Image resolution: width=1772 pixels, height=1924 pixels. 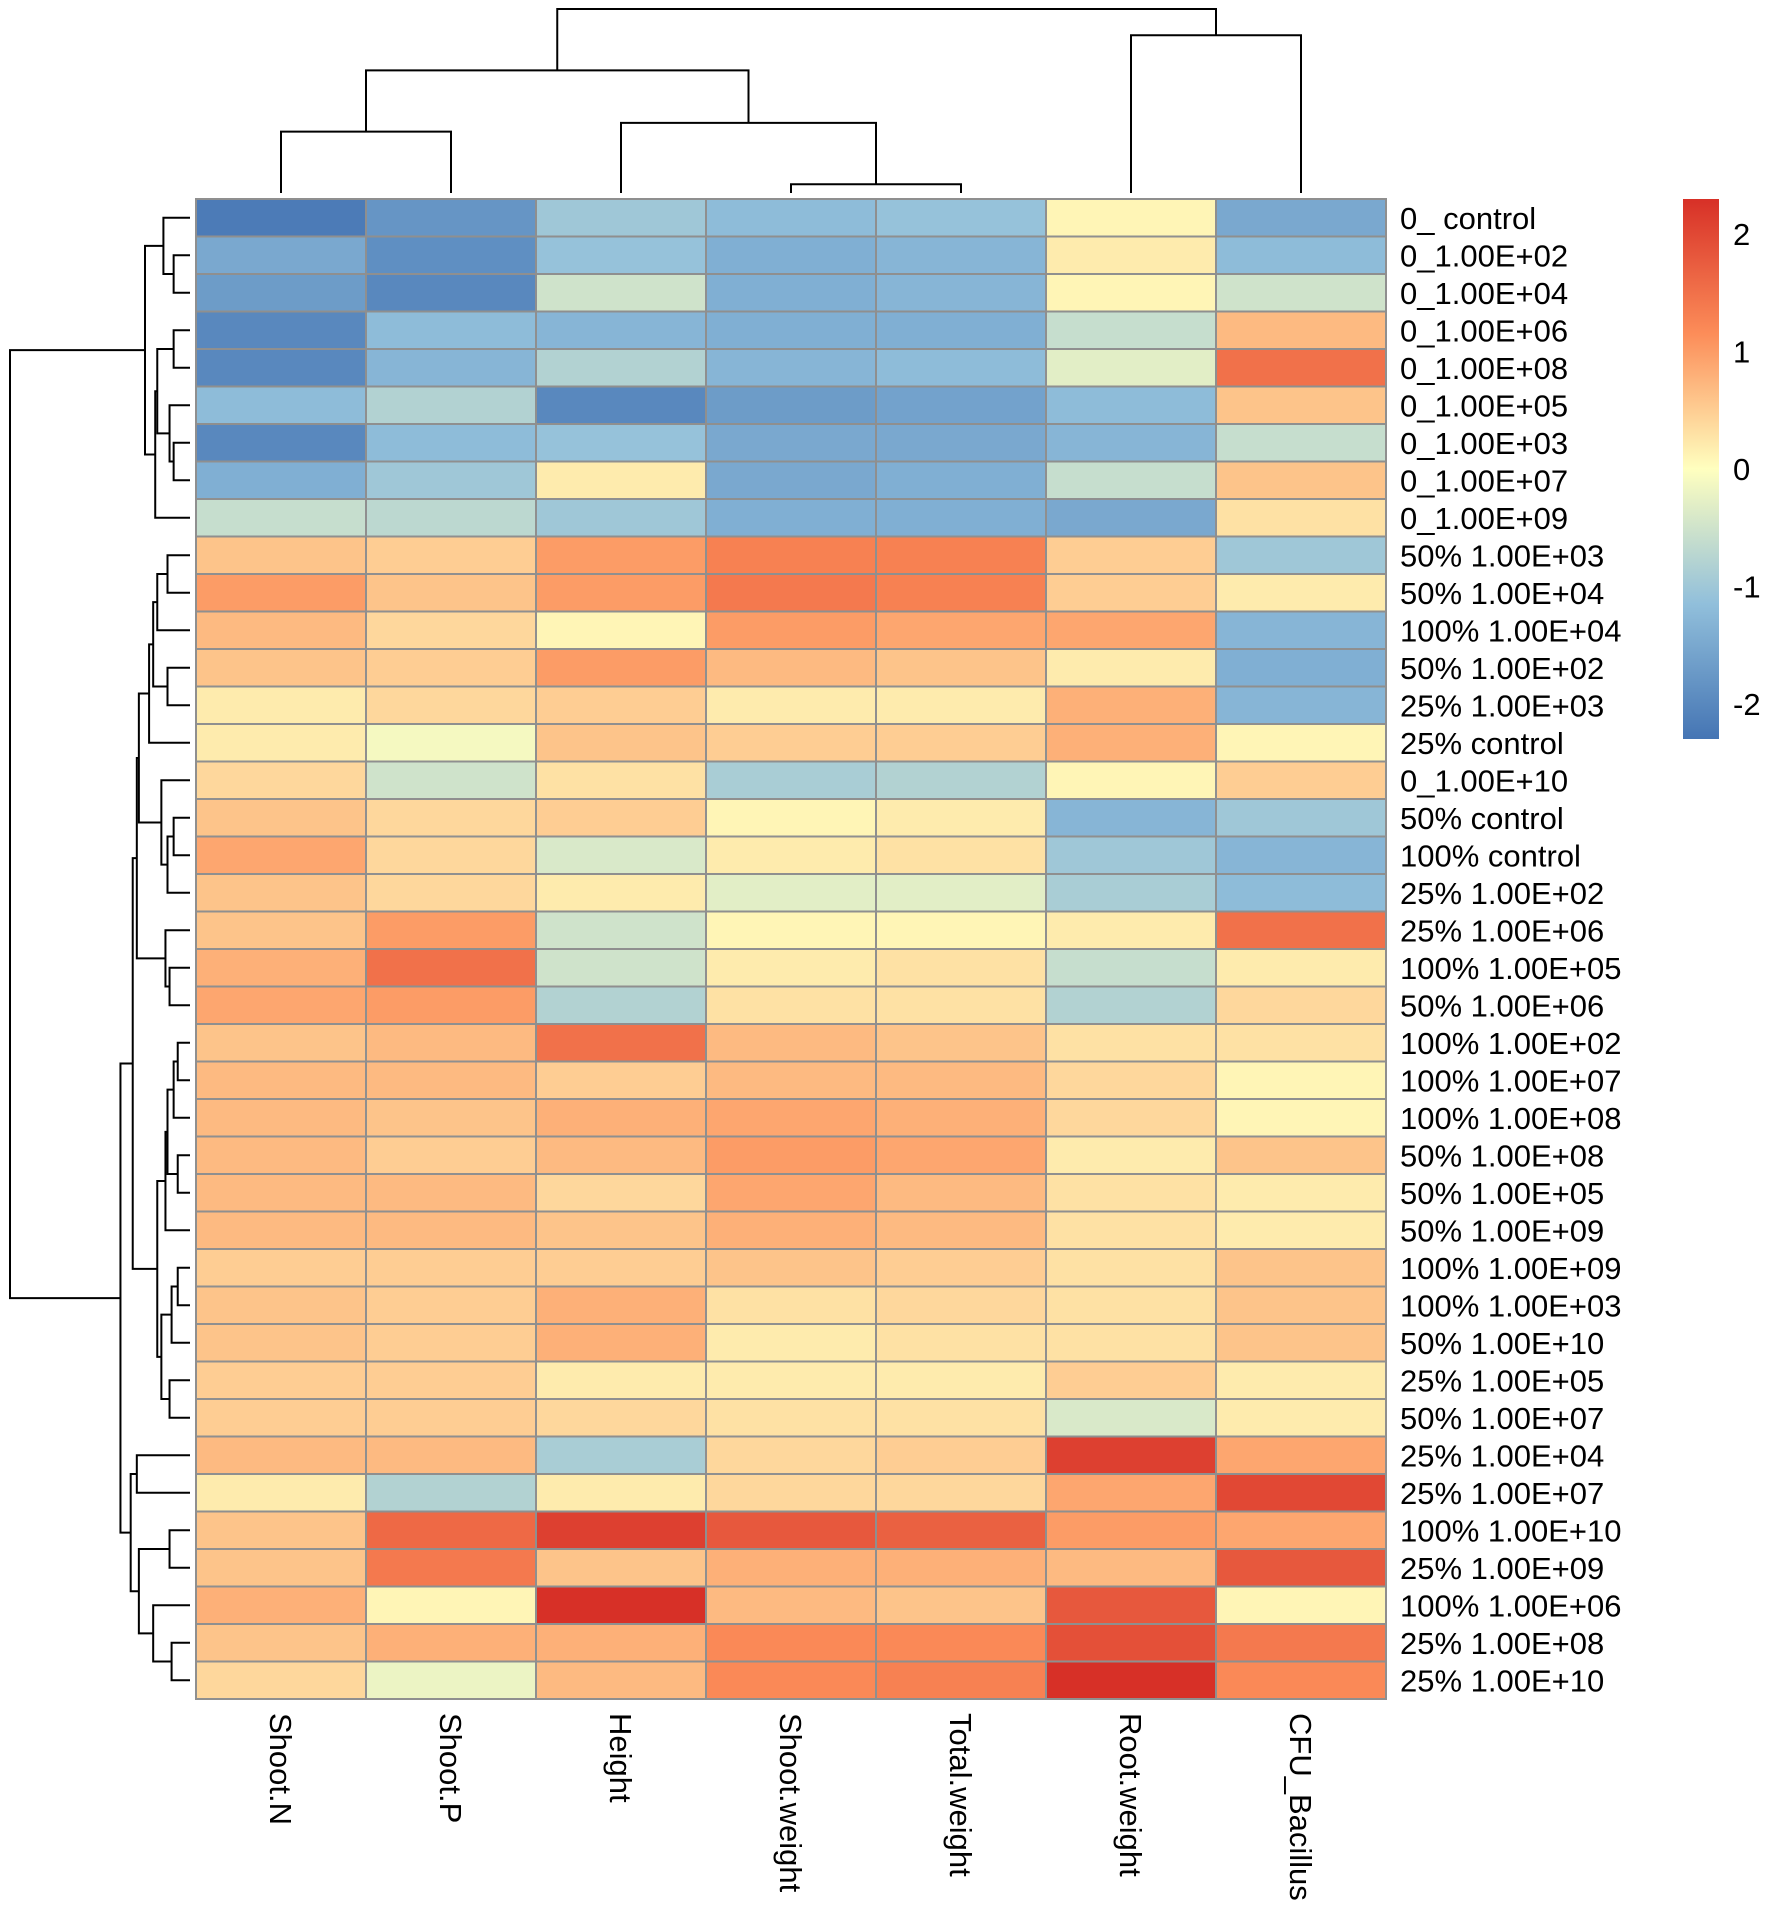 I want to click on row-label: 0_1.00E+06, so click(x=1484, y=330).